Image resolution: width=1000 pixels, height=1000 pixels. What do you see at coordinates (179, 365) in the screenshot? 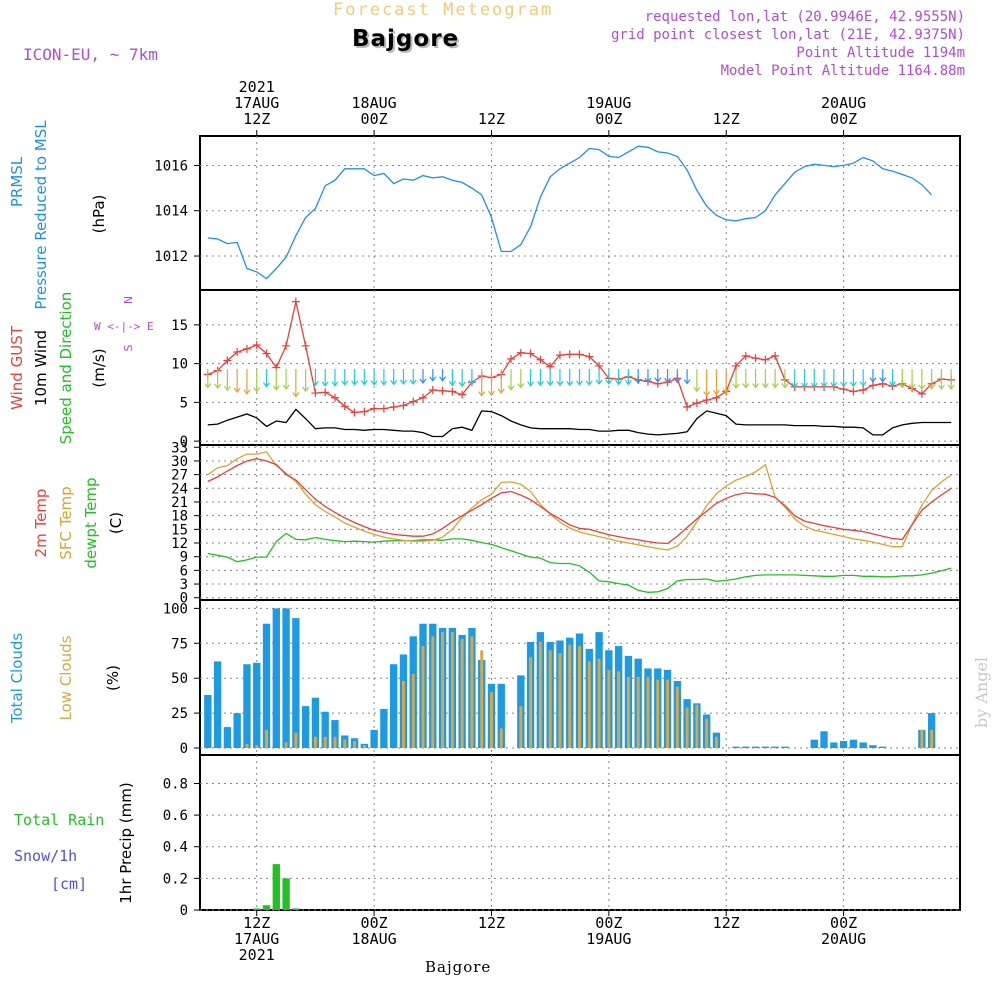
I see `y-tick-label: 10` at bounding box center [179, 365].